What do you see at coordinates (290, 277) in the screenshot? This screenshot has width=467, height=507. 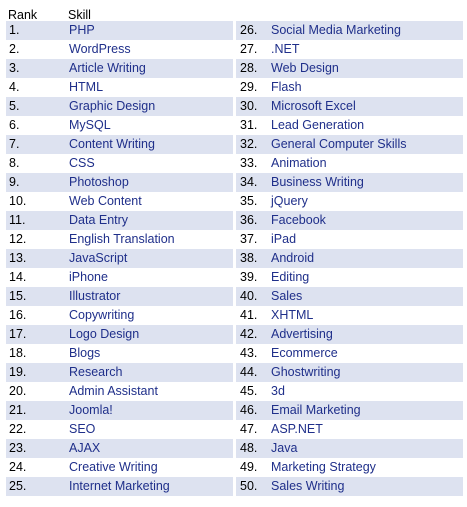 I see `skill-cell: Editing` at bounding box center [290, 277].